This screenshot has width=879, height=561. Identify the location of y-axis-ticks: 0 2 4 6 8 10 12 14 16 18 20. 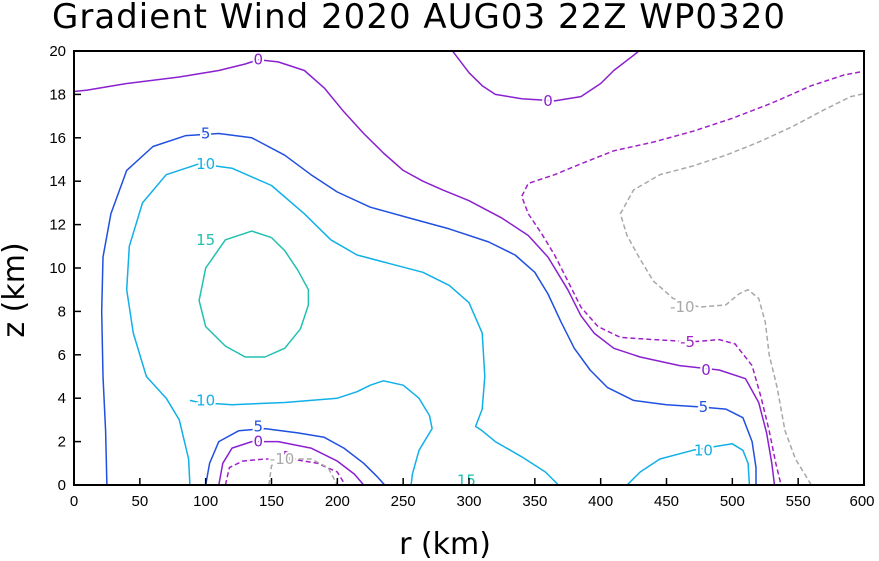
(65, 268).